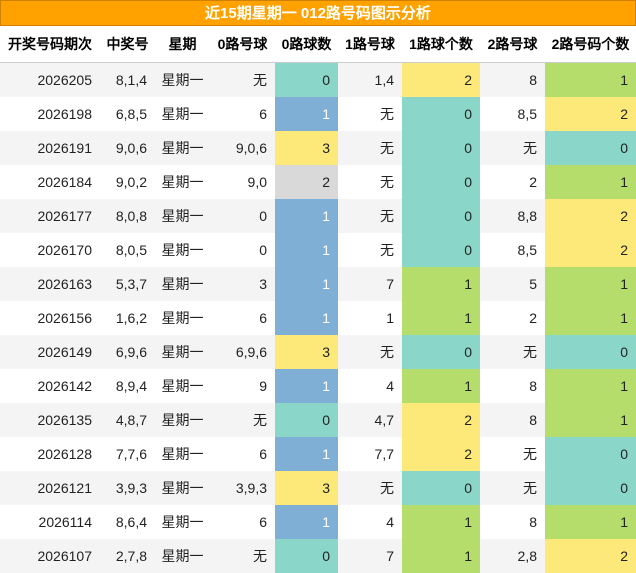 The image size is (636, 573). I want to click on table-row: 2026177 8,0,8 星期一 0 1 无 0 8,8 2, so click(318, 215).